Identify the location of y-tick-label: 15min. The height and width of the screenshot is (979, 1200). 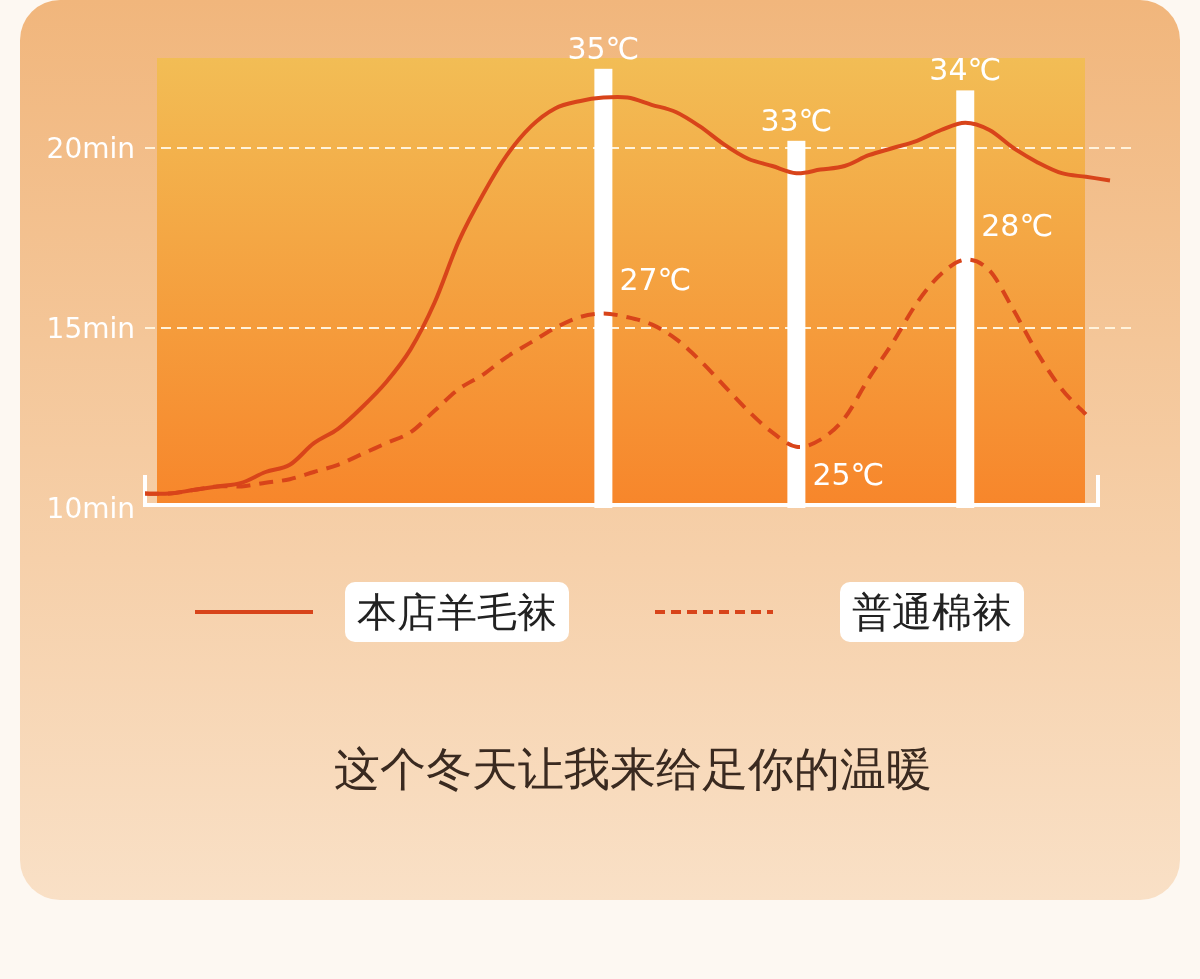
(90, 328).